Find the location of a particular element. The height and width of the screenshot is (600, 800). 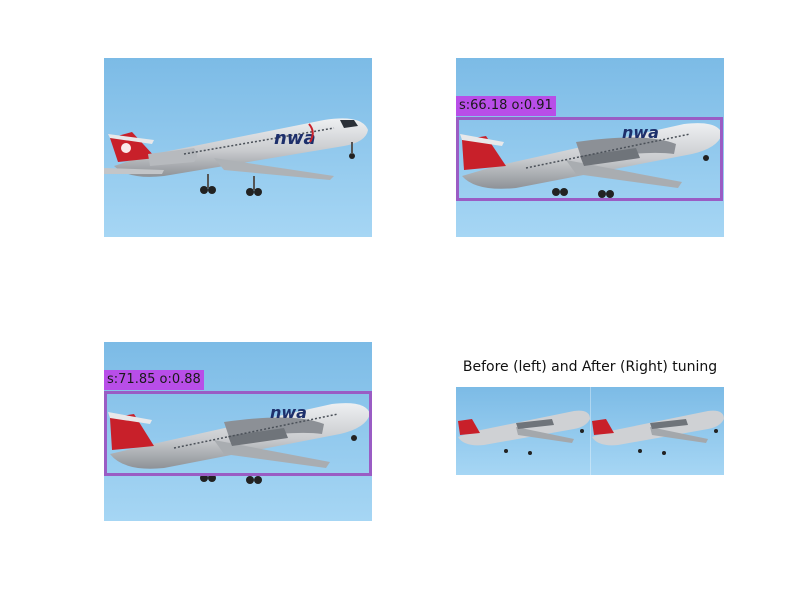

detection-score-label: s:66.18 o:0.91 is located at coordinates (506, 106).